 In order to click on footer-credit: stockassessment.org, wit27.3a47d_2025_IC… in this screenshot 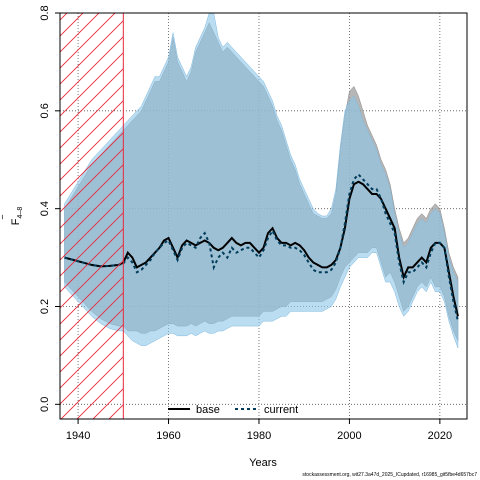, I will do `click(389, 475)`.